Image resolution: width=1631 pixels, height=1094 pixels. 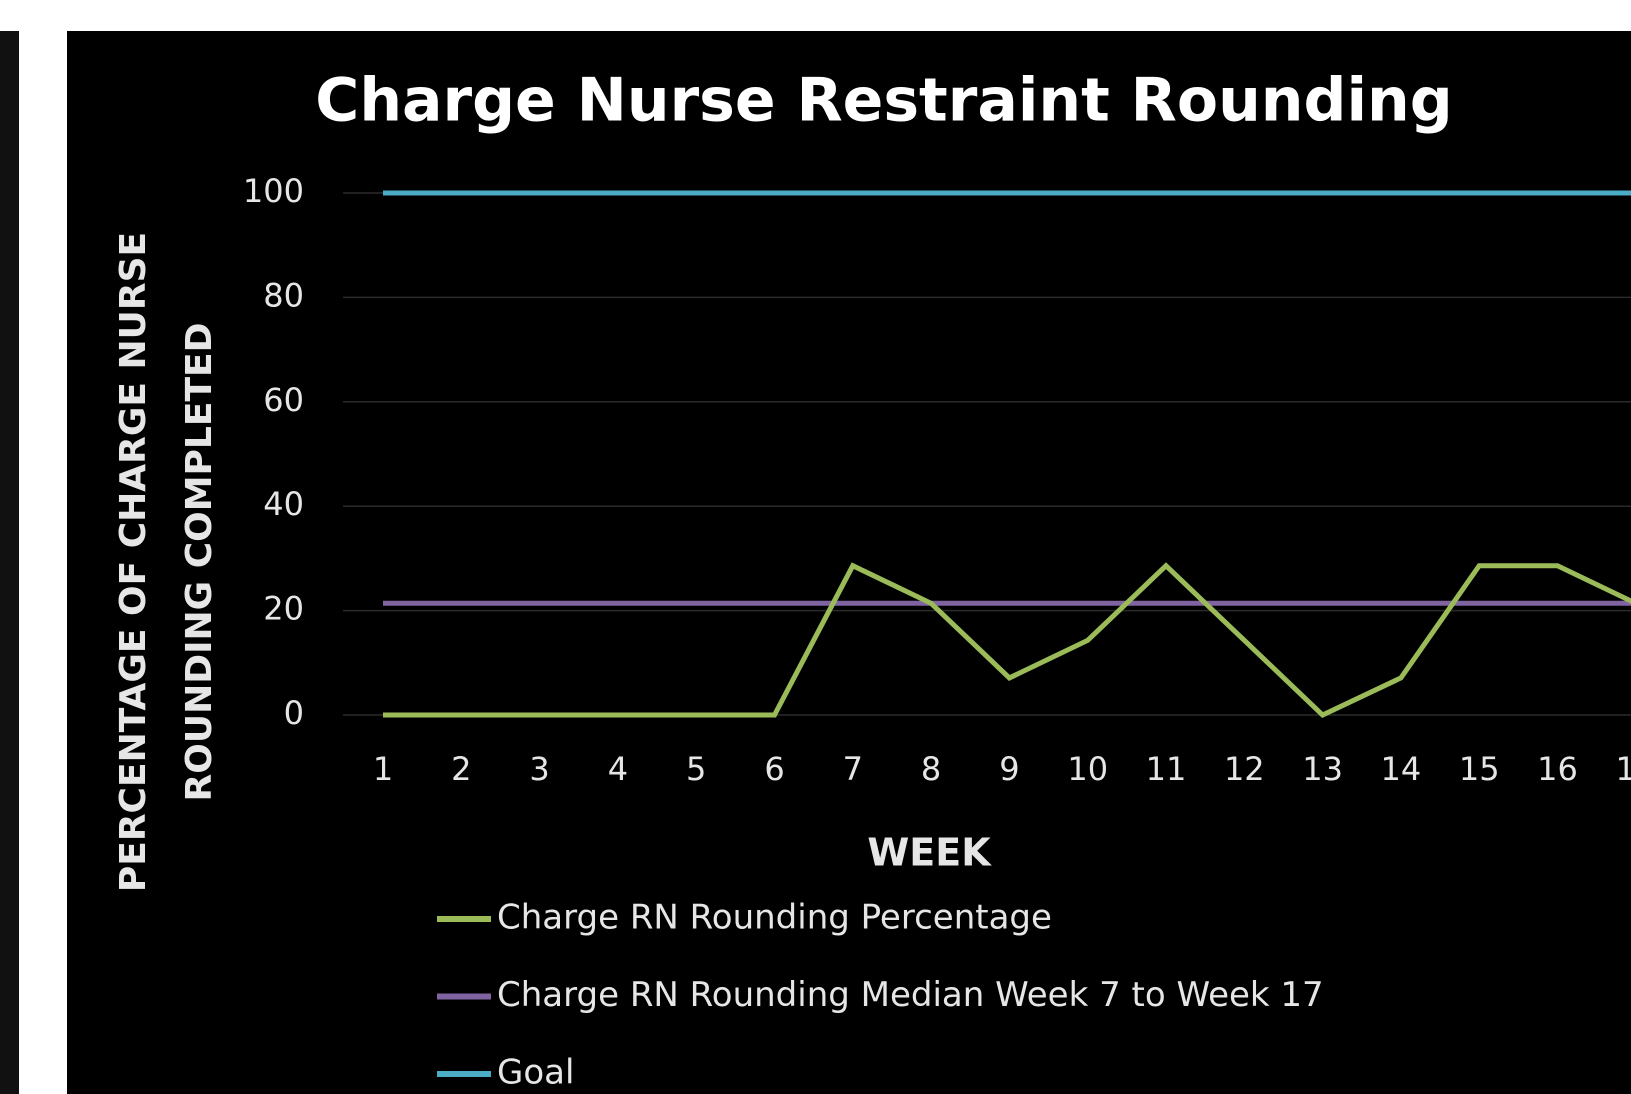 I want to click on x-tick-label: 13, so click(x=1322, y=769).